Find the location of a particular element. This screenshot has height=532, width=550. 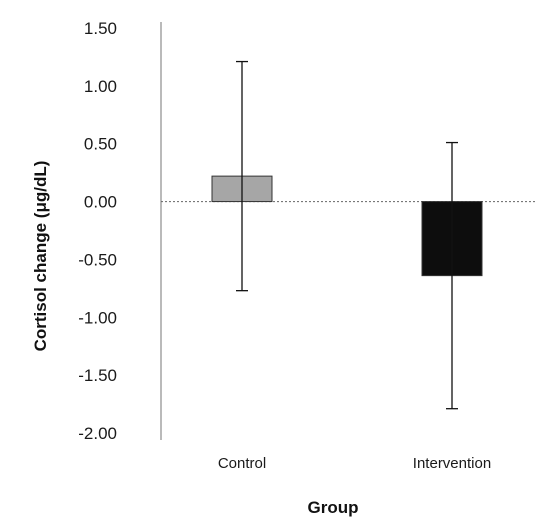

y-tick-label: -2.00 is located at coordinates (97, 433).